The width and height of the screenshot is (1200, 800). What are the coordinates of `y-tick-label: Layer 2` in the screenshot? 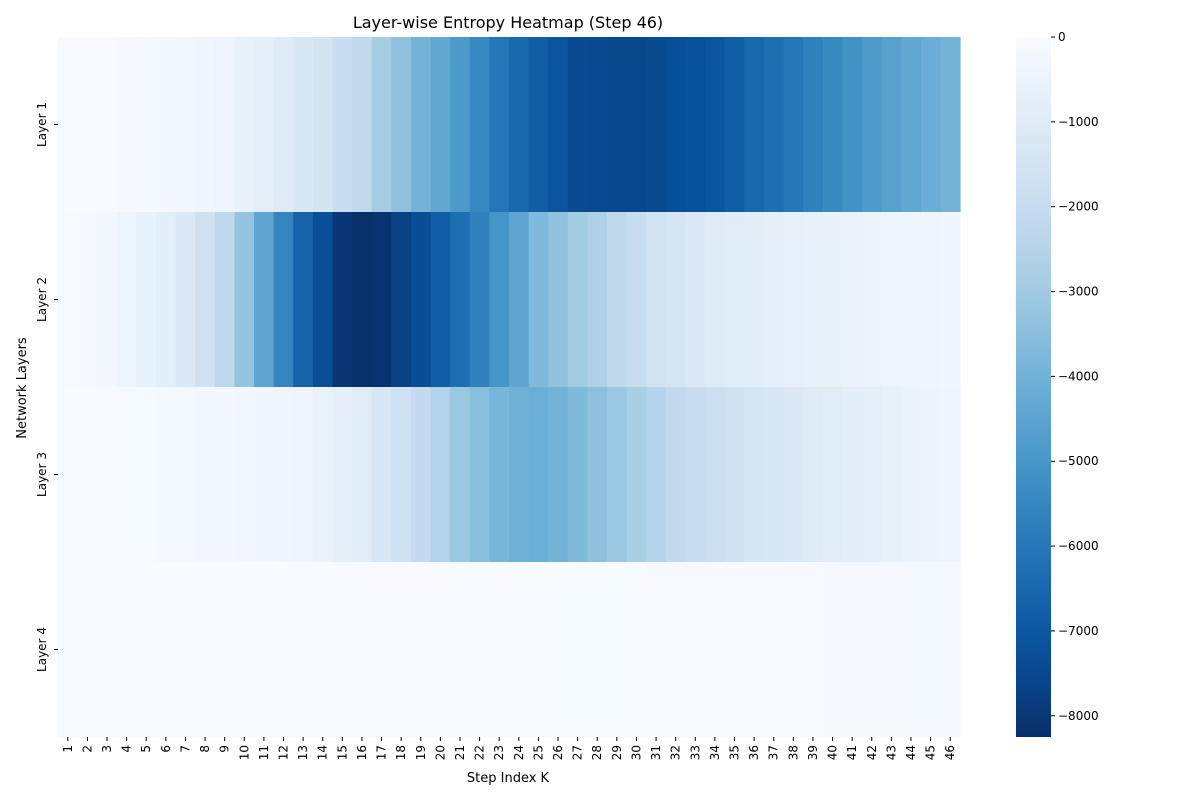 It's located at (42, 299).